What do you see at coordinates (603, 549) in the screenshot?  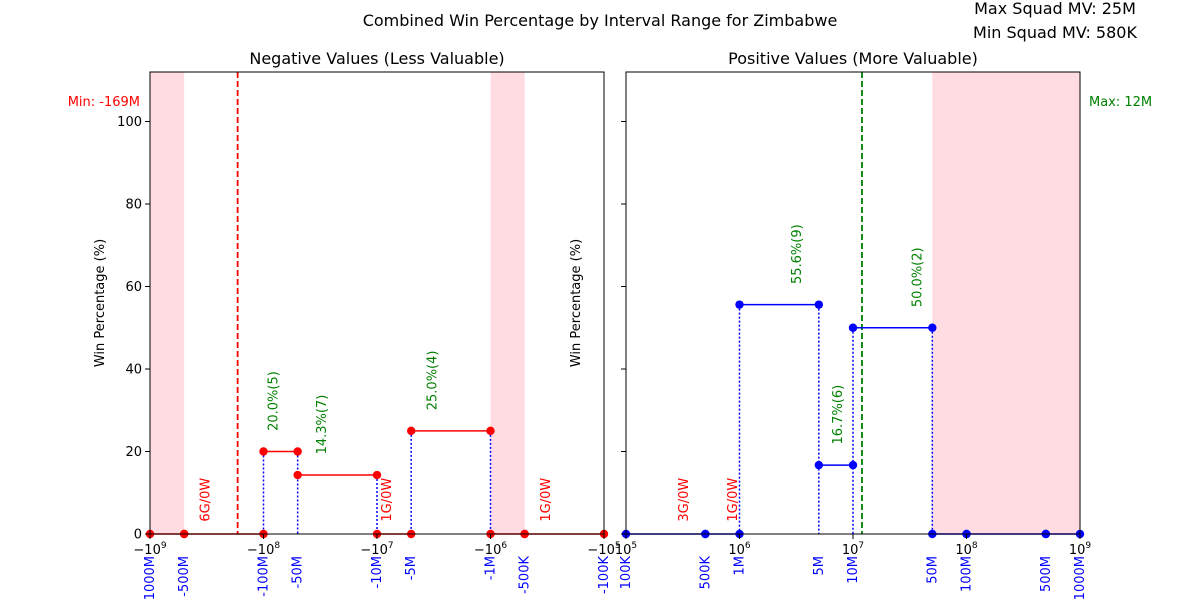 I see `x-tick-label: −105` at bounding box center [603, 549].